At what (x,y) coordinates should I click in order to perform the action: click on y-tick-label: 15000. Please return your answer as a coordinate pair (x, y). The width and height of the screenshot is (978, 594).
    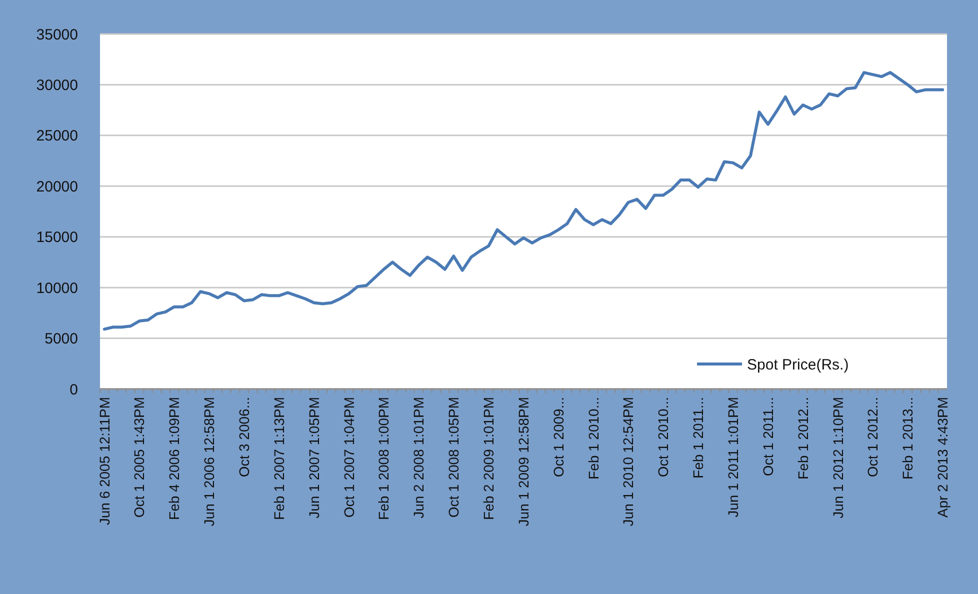
    Looking at the image, I should click on (57, 237).